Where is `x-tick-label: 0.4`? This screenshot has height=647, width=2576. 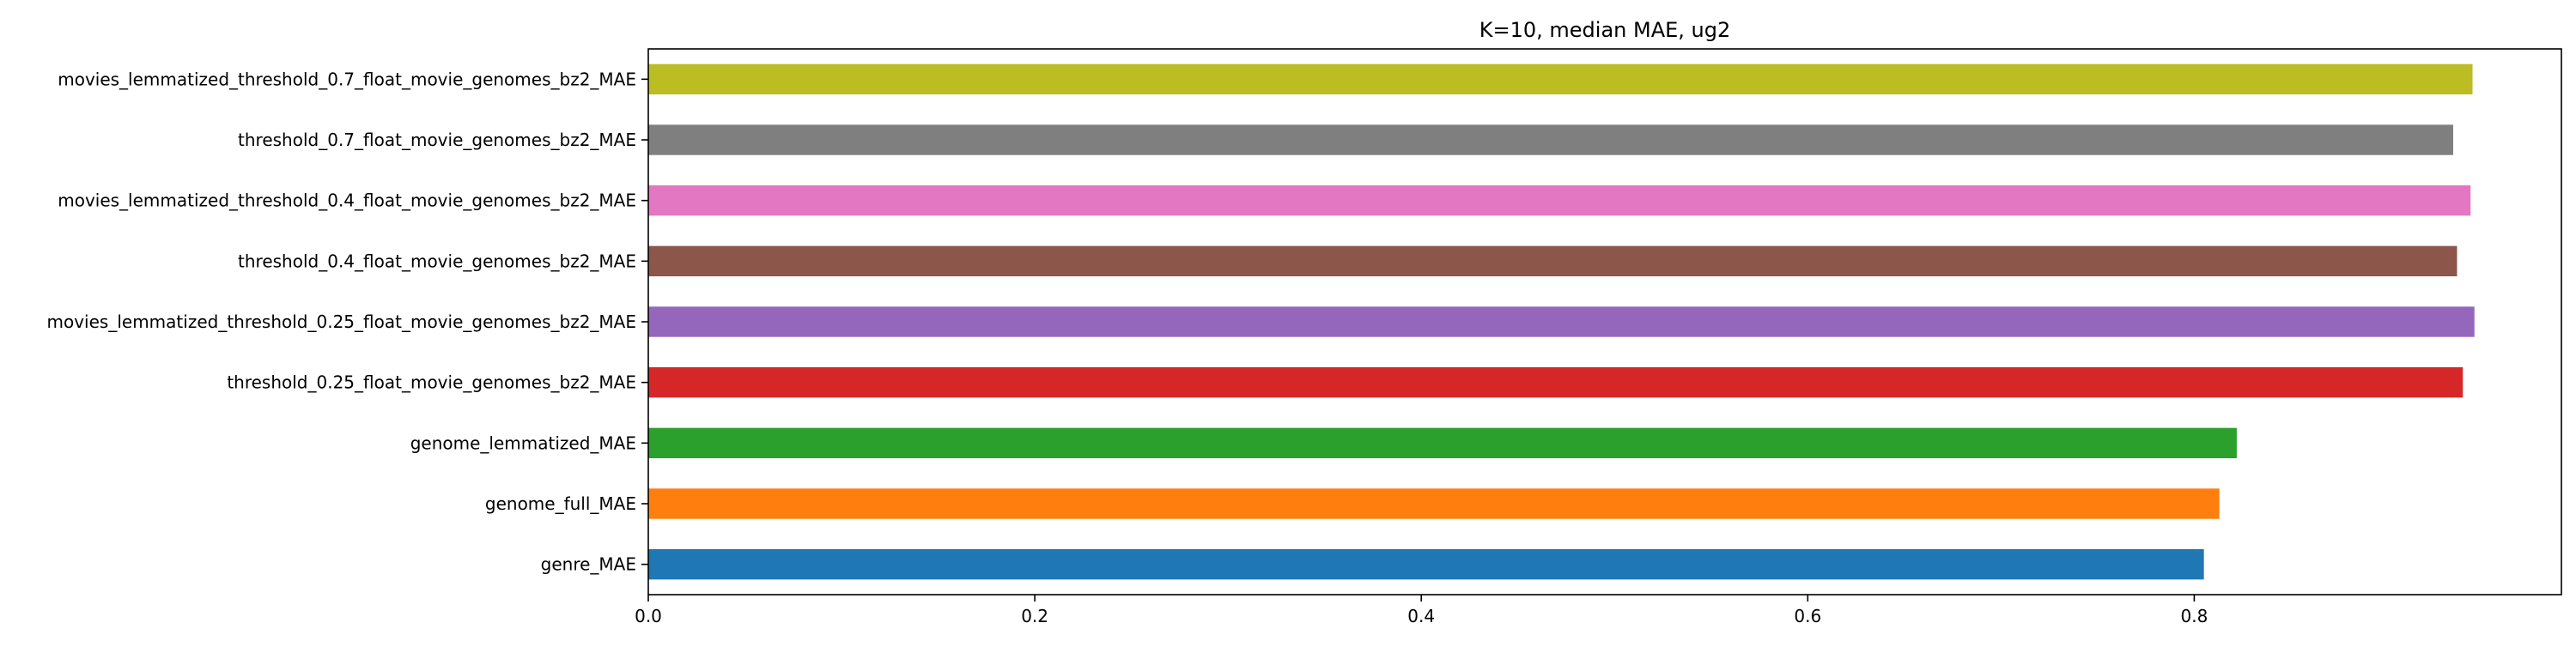
x-tick-label: 0.4 is located at coordinates (1421, 616).